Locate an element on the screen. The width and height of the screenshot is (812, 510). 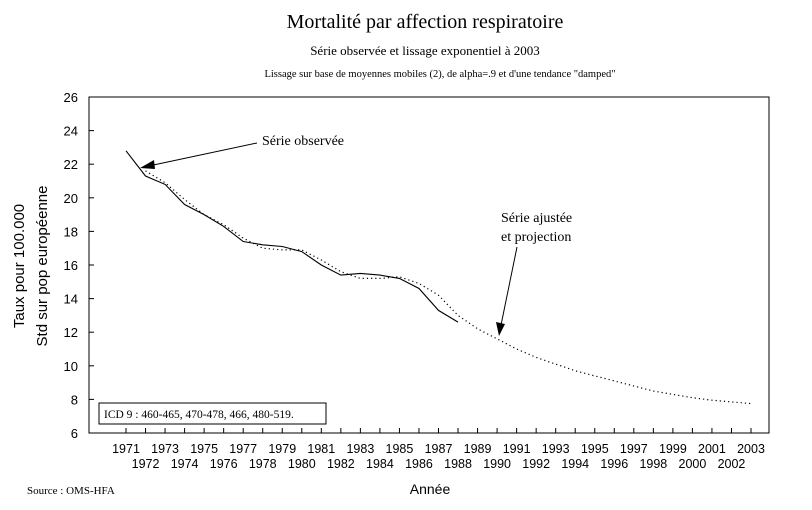
icd-note-text: ICD 9 : 460-465, 470-478, 466, 480-519. is located at coordinates (199, 415).